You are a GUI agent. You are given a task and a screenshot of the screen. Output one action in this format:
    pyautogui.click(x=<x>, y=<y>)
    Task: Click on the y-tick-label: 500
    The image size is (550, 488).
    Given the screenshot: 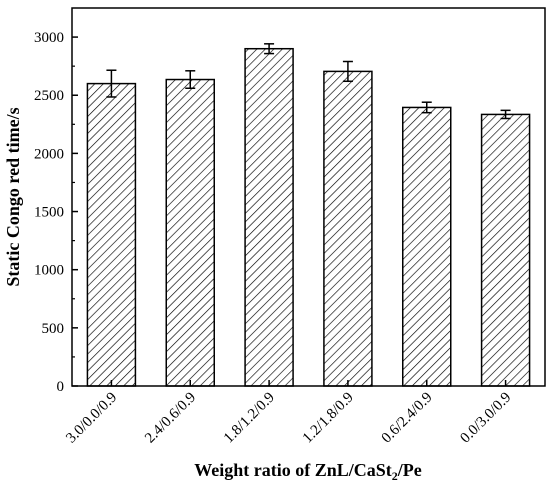 What is the action you would take?
    pyautogui.click(x=53, y=329)
    